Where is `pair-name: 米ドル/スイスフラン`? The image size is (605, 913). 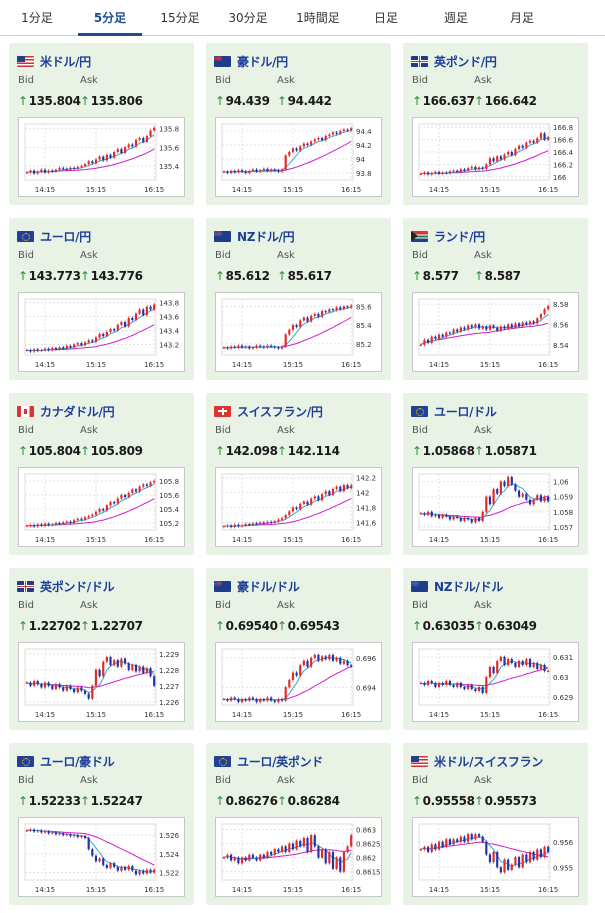
pair-name: 米ドル/スイスフラン is located at coordinates (489, 761).